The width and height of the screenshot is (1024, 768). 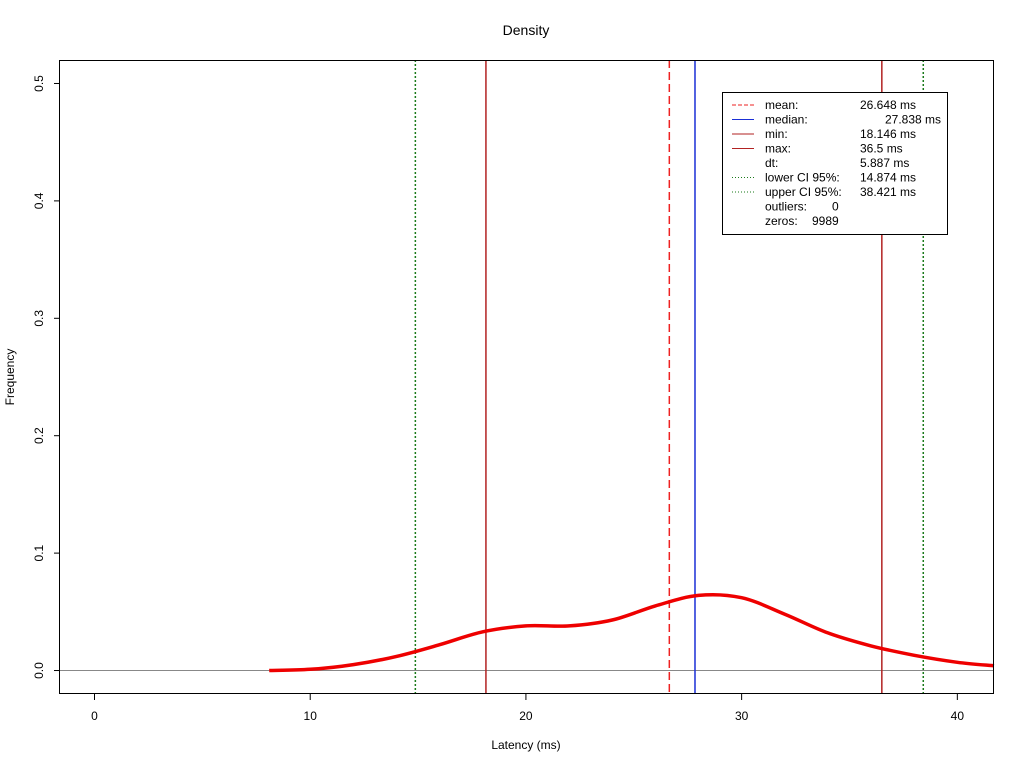 What do you see at coordinates (786, 207) in the screenshot?
I see `legend-label-7: outliers:` at bounding box center [786, 207].